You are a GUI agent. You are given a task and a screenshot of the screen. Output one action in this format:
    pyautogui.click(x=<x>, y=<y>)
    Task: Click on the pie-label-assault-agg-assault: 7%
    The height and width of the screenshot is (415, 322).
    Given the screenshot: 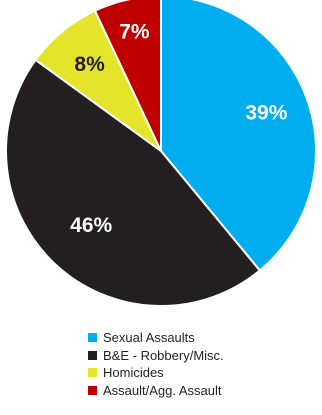 What is the action you would take?
    pyautogui.click(x=134, y=31)
    